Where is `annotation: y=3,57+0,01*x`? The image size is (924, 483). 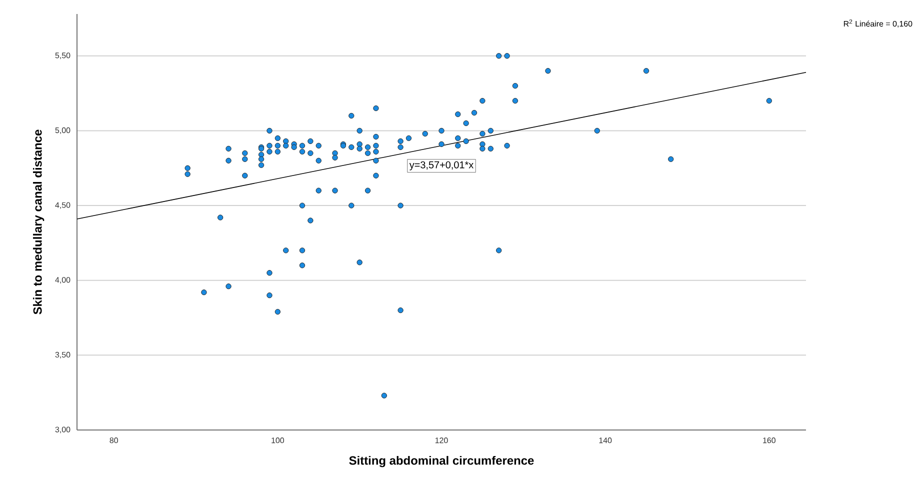 annotation: y=3,57+0,01*x is located at coordinates (441, 165).